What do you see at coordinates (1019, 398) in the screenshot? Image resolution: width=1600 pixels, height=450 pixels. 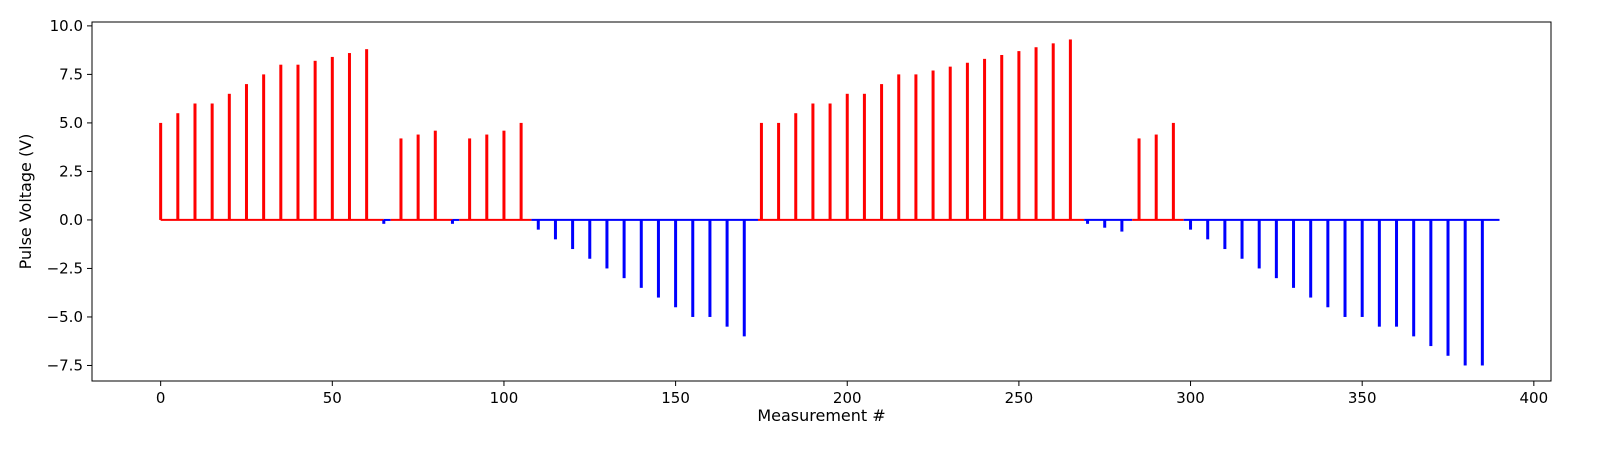 I see `x-tick-label: 250` at bounding box center [1019, 398].